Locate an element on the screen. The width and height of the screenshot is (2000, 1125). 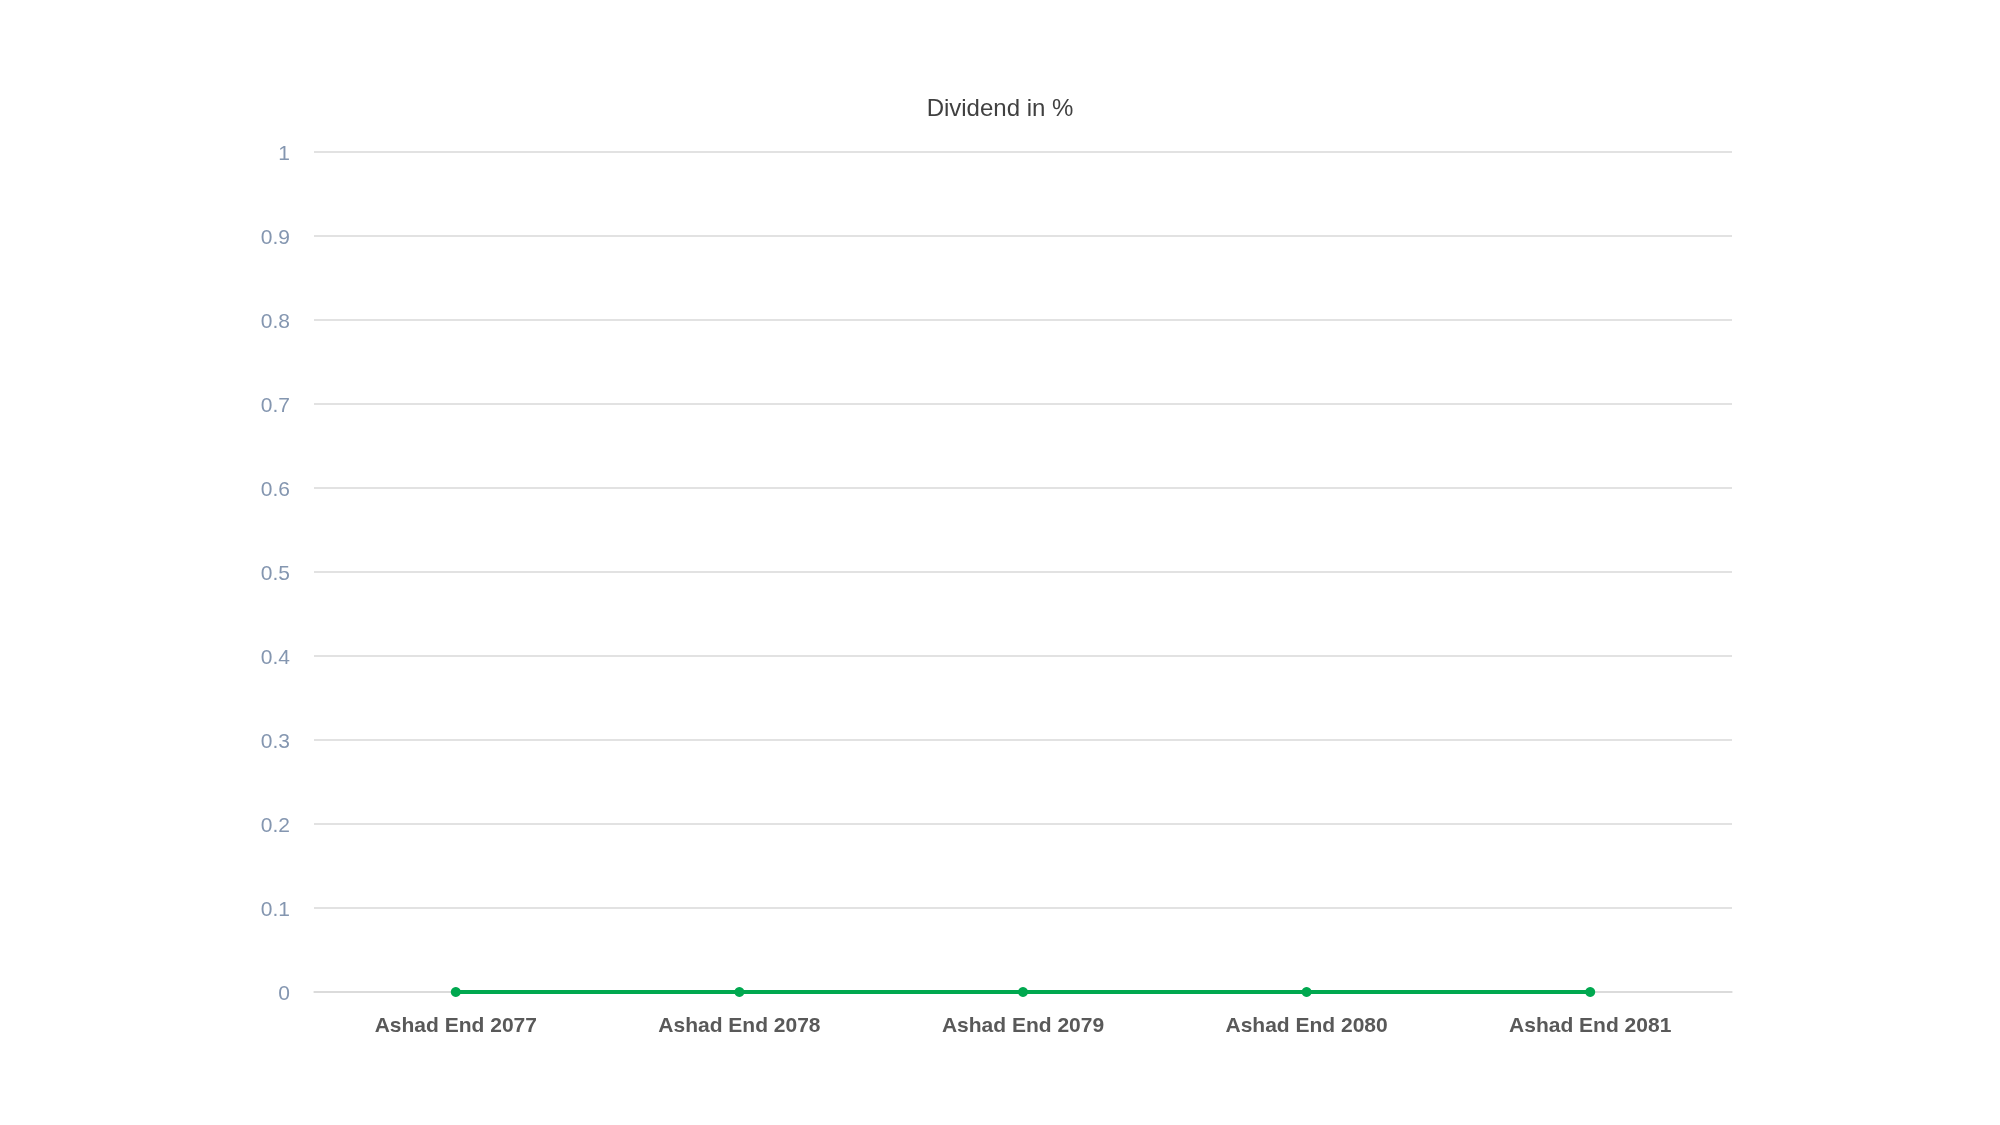
x-tick-label: Ashad End 2081 is located at coordinates (1590, 1024).